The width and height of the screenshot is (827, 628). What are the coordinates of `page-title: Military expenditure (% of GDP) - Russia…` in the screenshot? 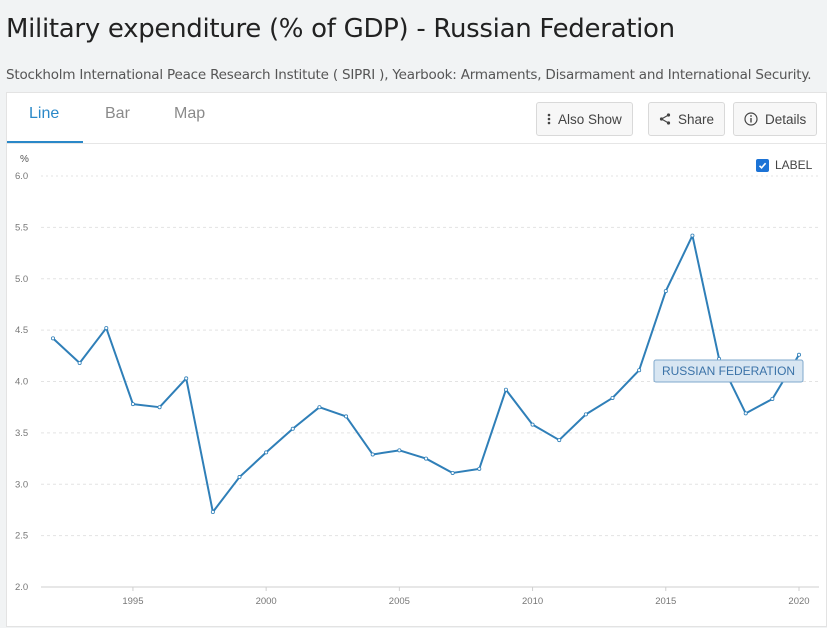 It's located at (340, 29).